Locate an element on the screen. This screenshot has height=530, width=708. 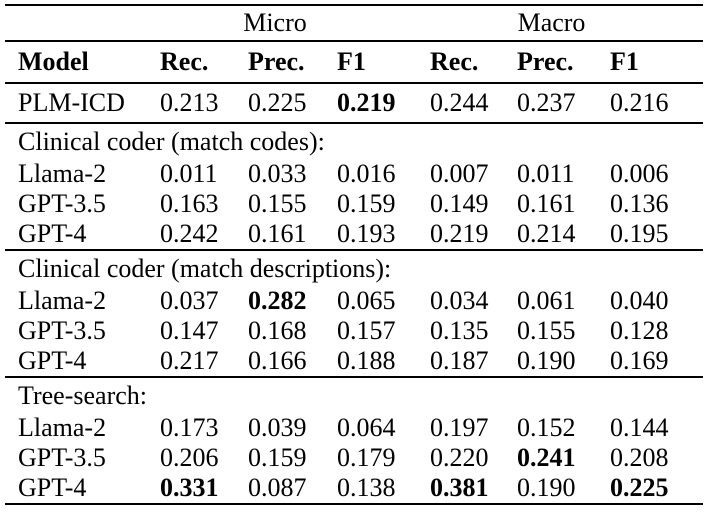
macro-group-label: Macro is located at coordinates (551, 22).